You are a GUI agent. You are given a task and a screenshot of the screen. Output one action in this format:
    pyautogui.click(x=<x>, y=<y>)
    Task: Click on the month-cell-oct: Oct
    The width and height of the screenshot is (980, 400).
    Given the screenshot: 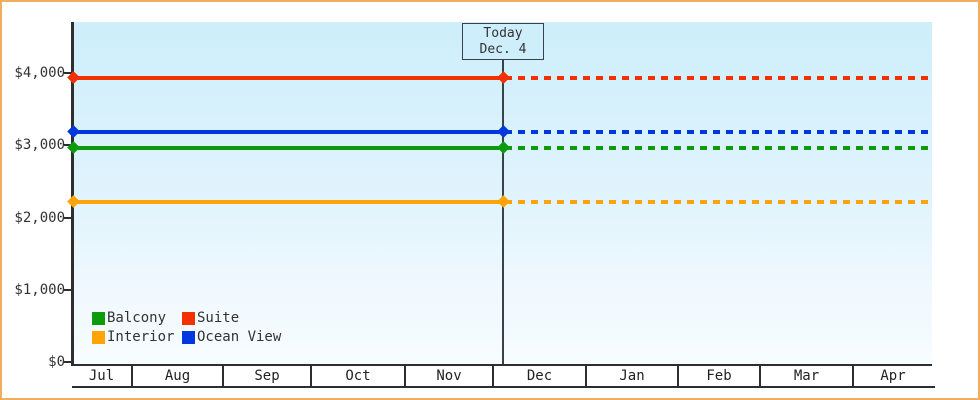 What is the action you would take?
    pyautogui.click(x=357, y=376)
    